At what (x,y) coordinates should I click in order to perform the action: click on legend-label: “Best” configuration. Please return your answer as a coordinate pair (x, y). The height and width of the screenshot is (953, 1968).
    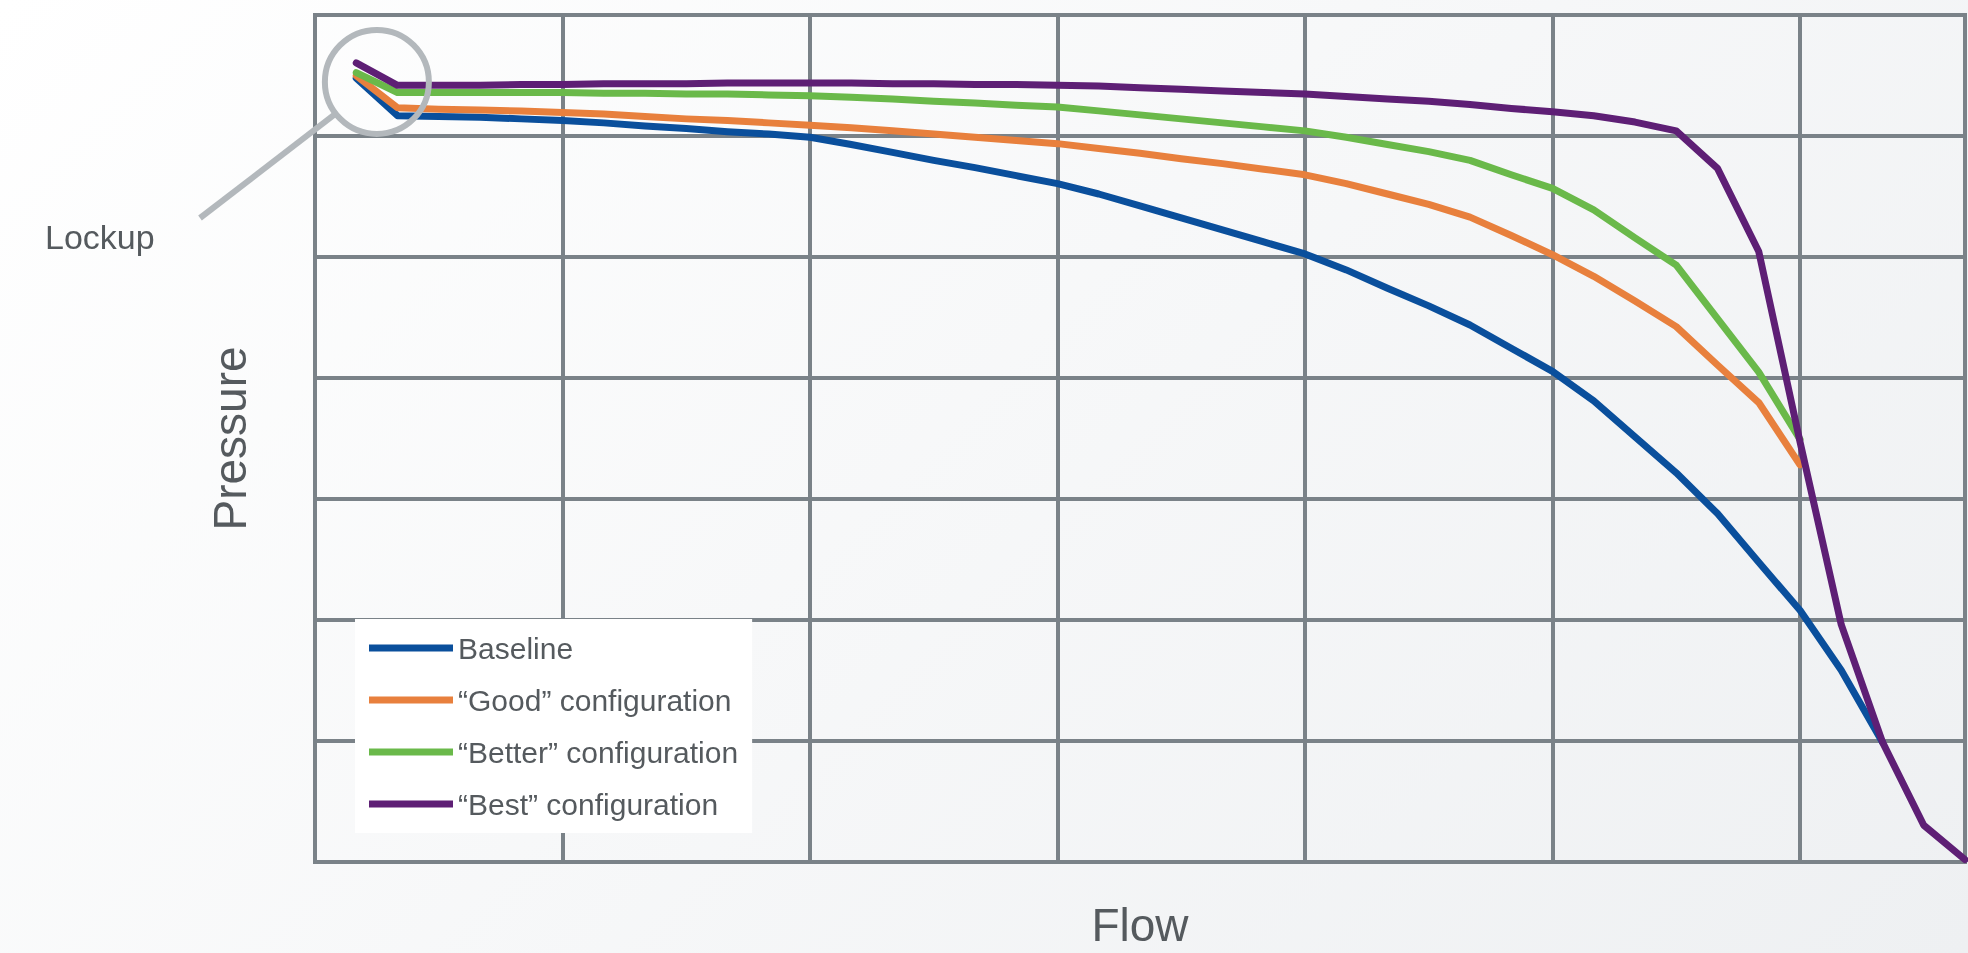
    Looking at the image, I should click on (588, 804).